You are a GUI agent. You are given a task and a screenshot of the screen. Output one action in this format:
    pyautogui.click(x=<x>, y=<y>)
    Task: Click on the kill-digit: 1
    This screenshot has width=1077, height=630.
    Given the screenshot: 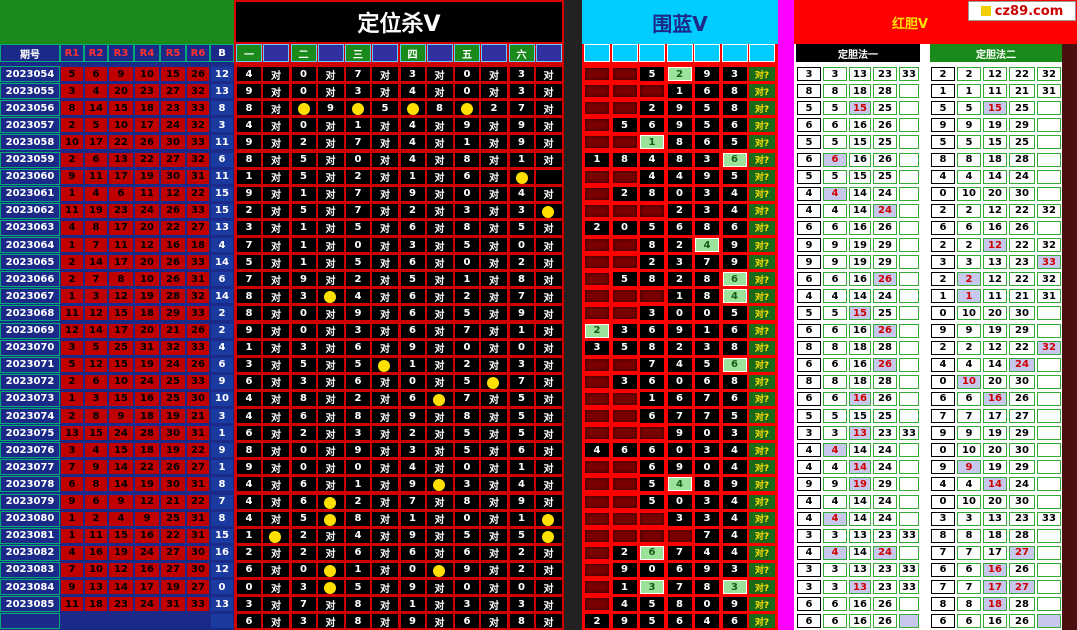 What is the action you would take?
    pyautogui.click(x=249, y=347)
    